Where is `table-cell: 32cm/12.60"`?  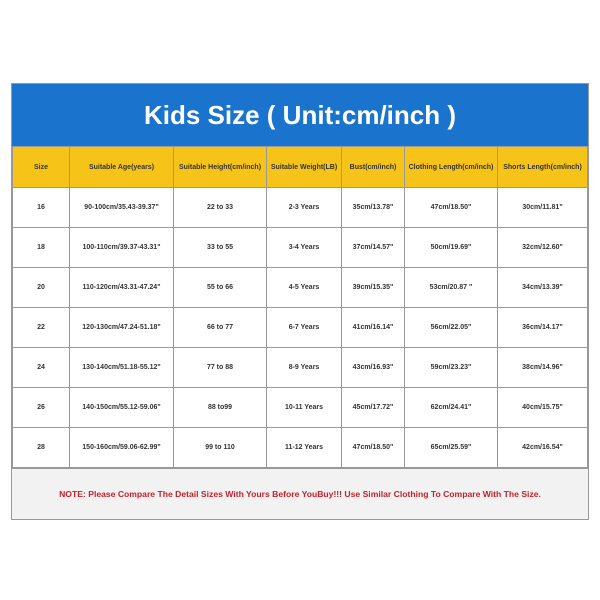 table-cell: 32cm/12.60" is located at coordinates (542, 247).